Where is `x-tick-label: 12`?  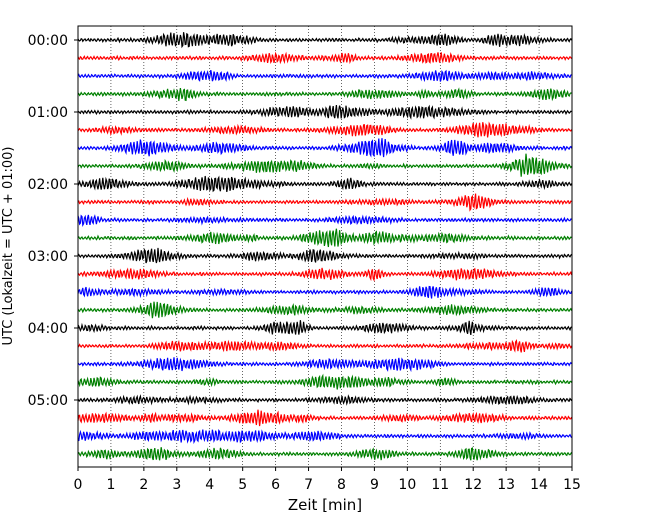
x-tick-label: 12 is located at coordinates (473, 485).